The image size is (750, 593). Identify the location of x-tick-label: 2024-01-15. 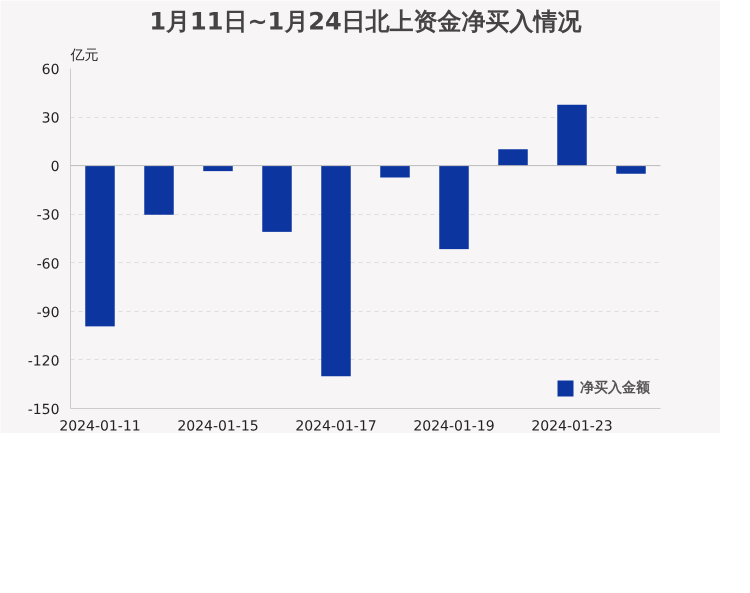
(218, 426).